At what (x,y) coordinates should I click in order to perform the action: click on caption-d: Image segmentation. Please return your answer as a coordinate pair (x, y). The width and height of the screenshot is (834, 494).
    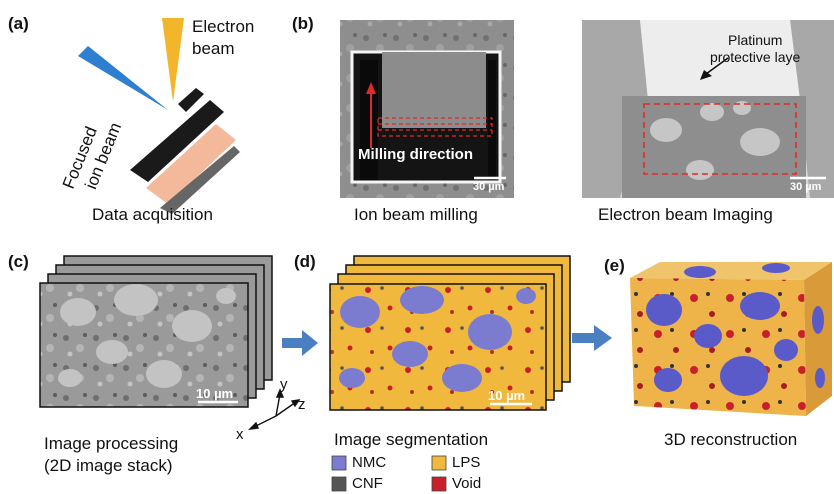
    Looking at the image, I should click on (411, 439).